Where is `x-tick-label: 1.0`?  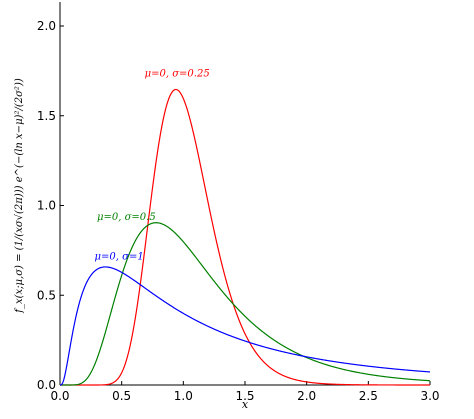
x-tick-label: 1.0 is located at coordinates (183, 396).